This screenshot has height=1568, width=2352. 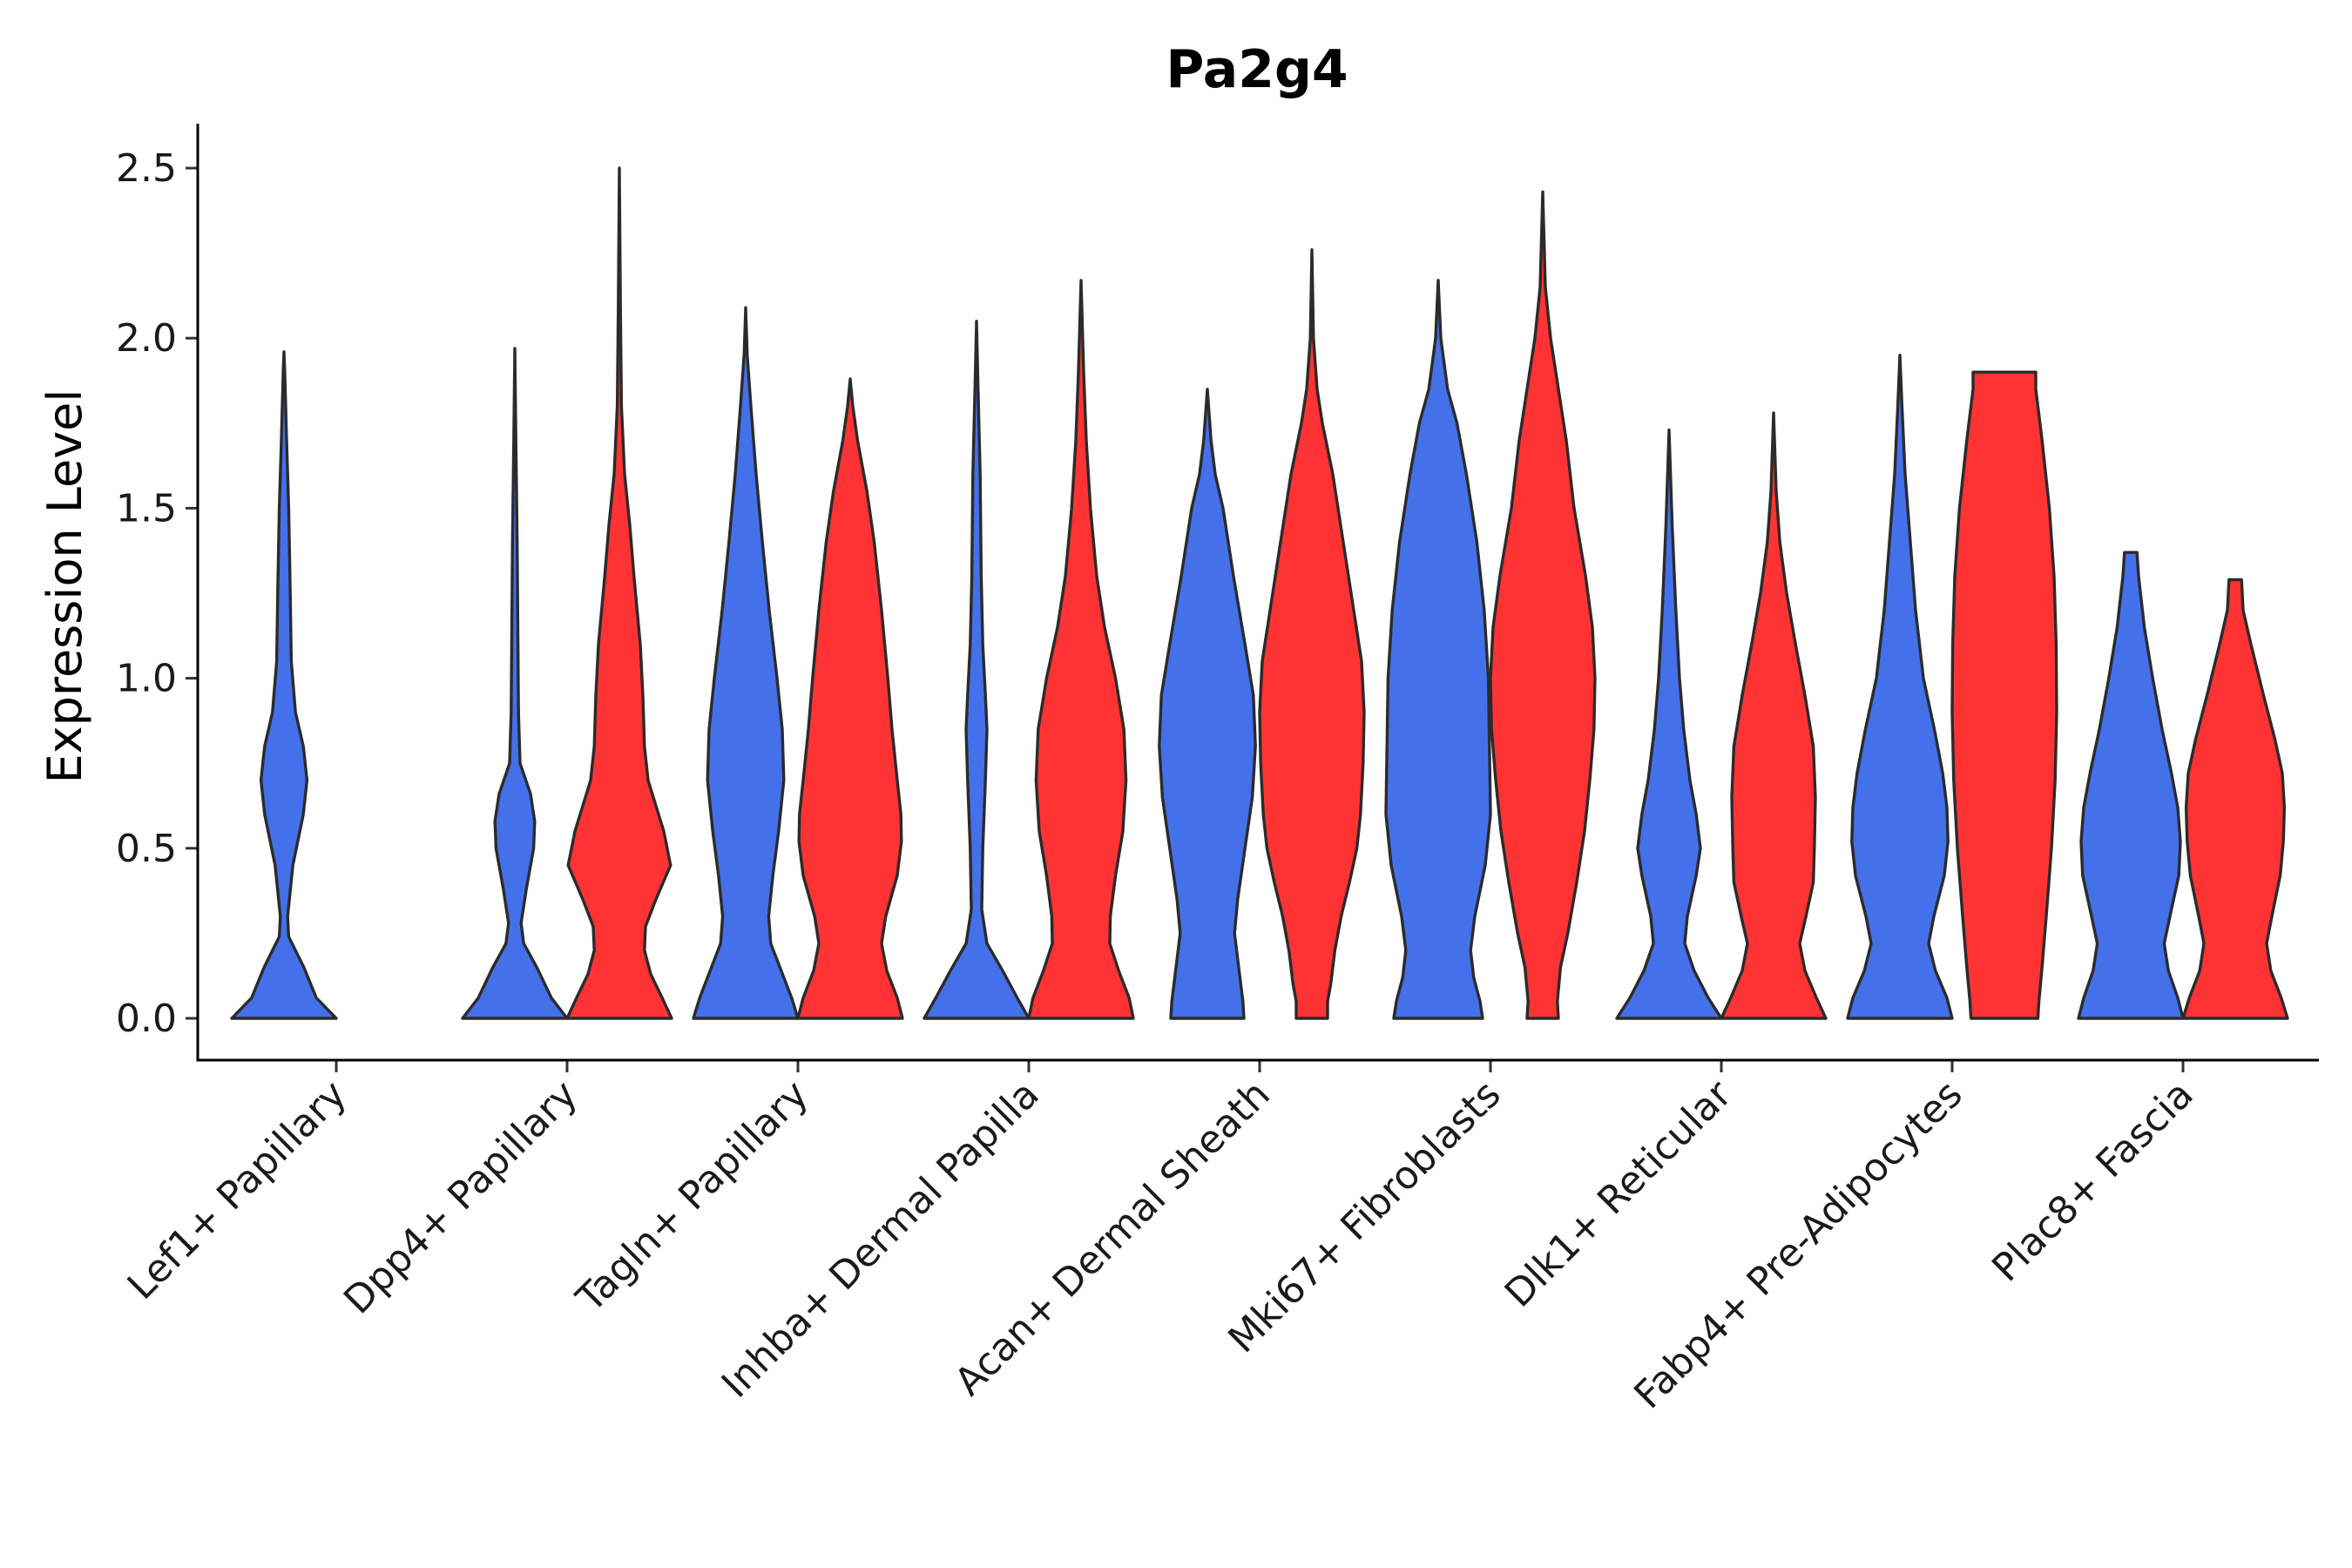 I want to click on x-tick-label: Plac8+ Fascia, so click(x=2093, y=1182).